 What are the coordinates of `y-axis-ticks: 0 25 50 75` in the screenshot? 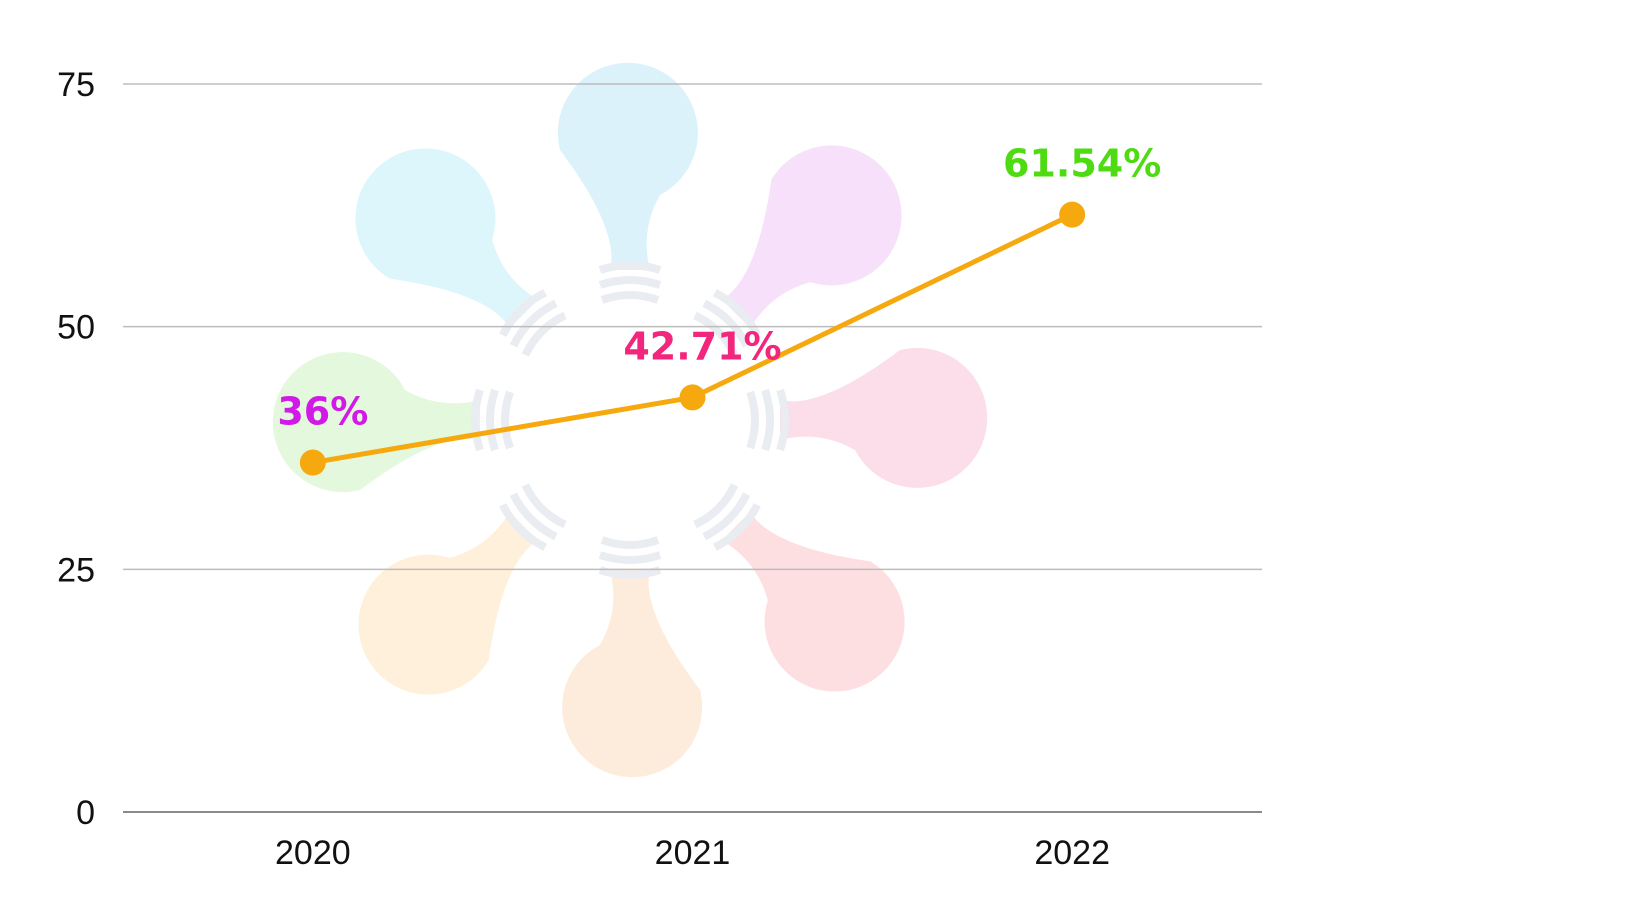 It's located at (76, 449).